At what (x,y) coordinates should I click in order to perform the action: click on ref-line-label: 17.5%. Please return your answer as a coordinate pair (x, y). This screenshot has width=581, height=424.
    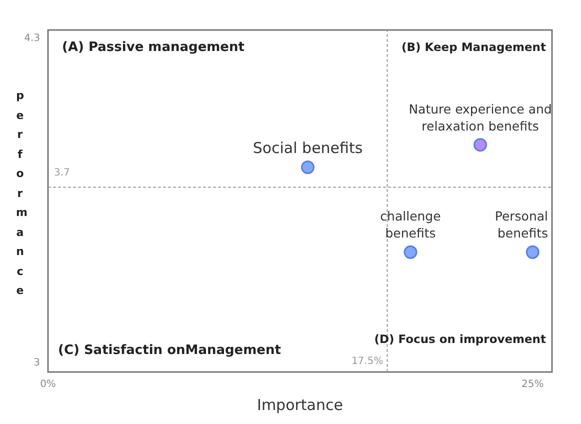
    Looking at the image, I should click on (367, 361).